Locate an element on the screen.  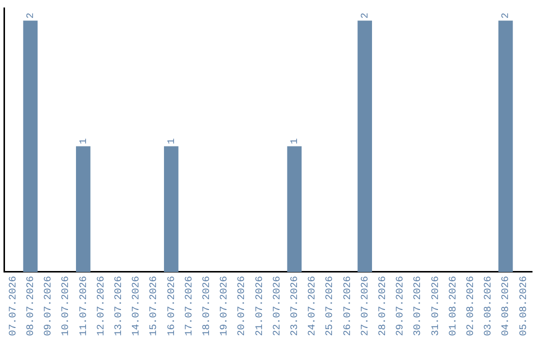
x-tick-label: 29.07.2026 is located at coordinates (401, 306).